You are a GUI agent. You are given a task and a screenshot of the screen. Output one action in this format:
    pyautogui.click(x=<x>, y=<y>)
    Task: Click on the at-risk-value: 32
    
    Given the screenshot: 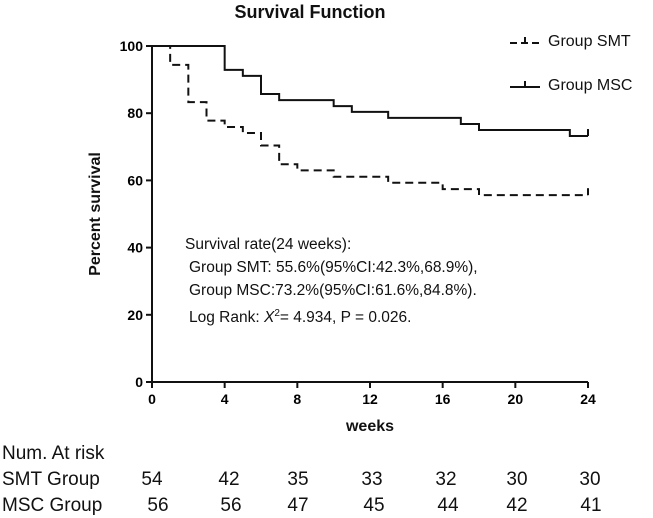 What is the action you would take?
    pyautogui.click(x=446, y=479)
    